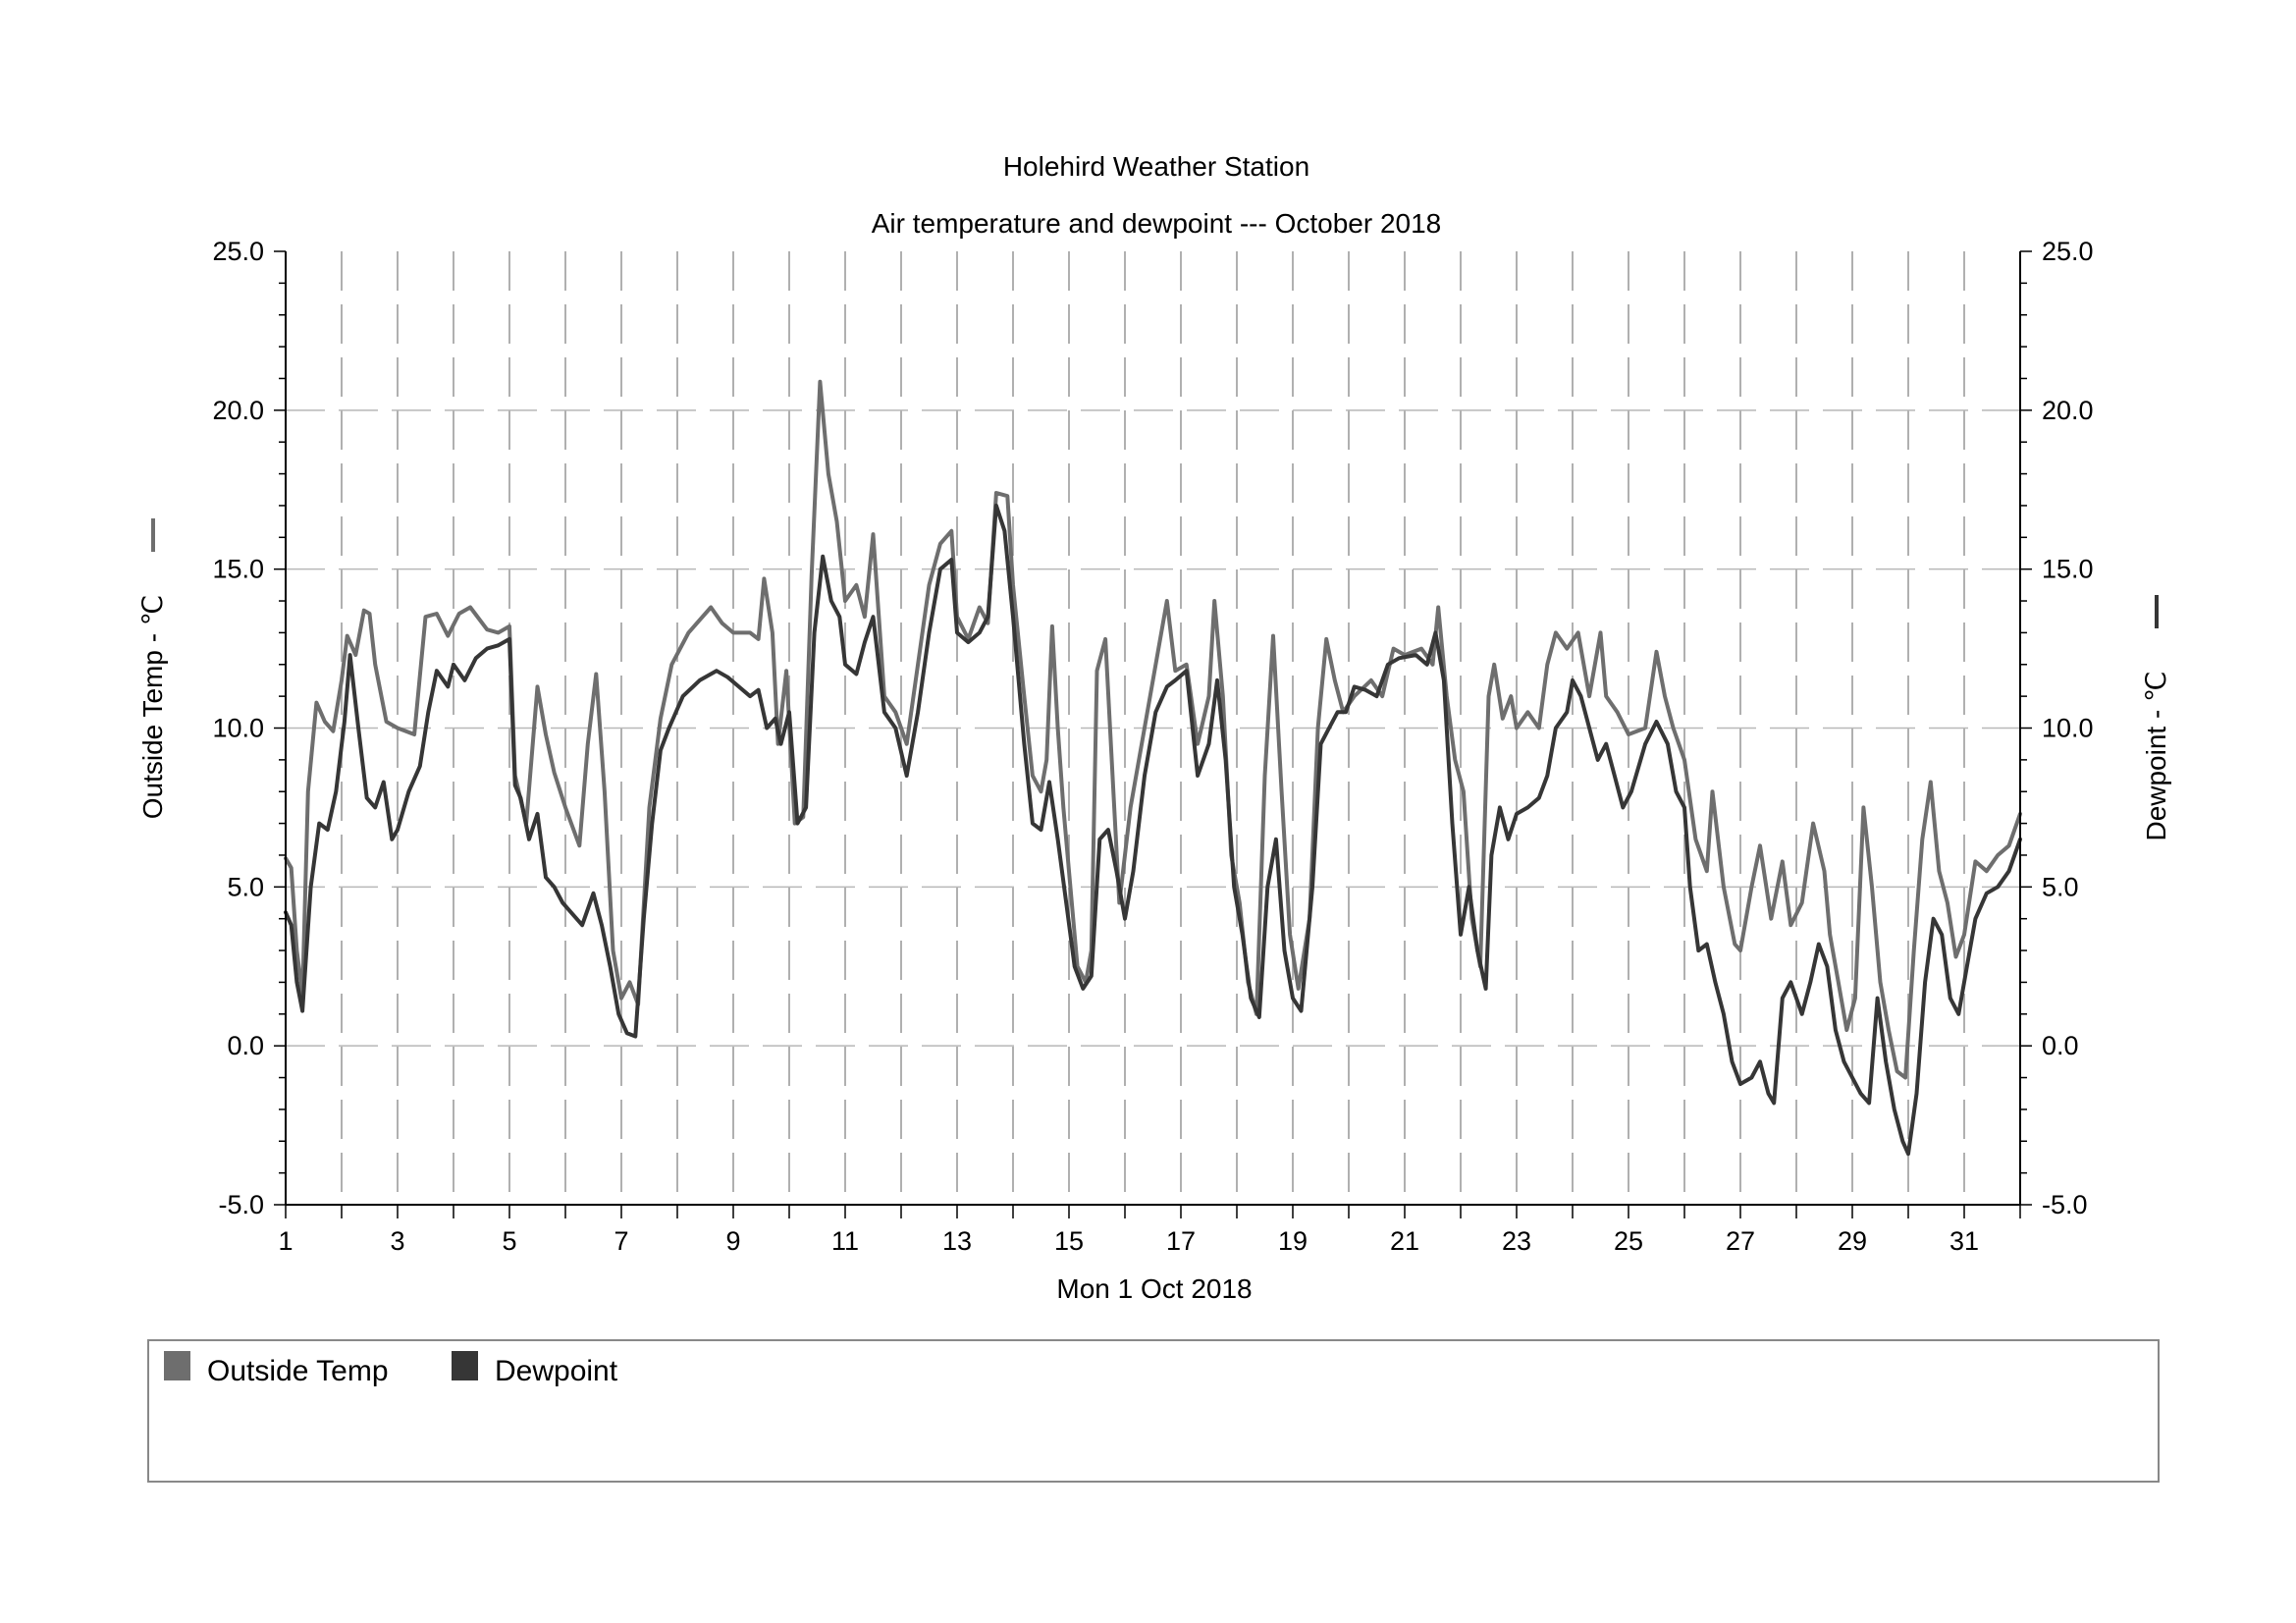  What do you see at coordinates (238, 411) in the screenshot?
I see `y-tick-label-left: 20.0` at bounding box center [238, 411].